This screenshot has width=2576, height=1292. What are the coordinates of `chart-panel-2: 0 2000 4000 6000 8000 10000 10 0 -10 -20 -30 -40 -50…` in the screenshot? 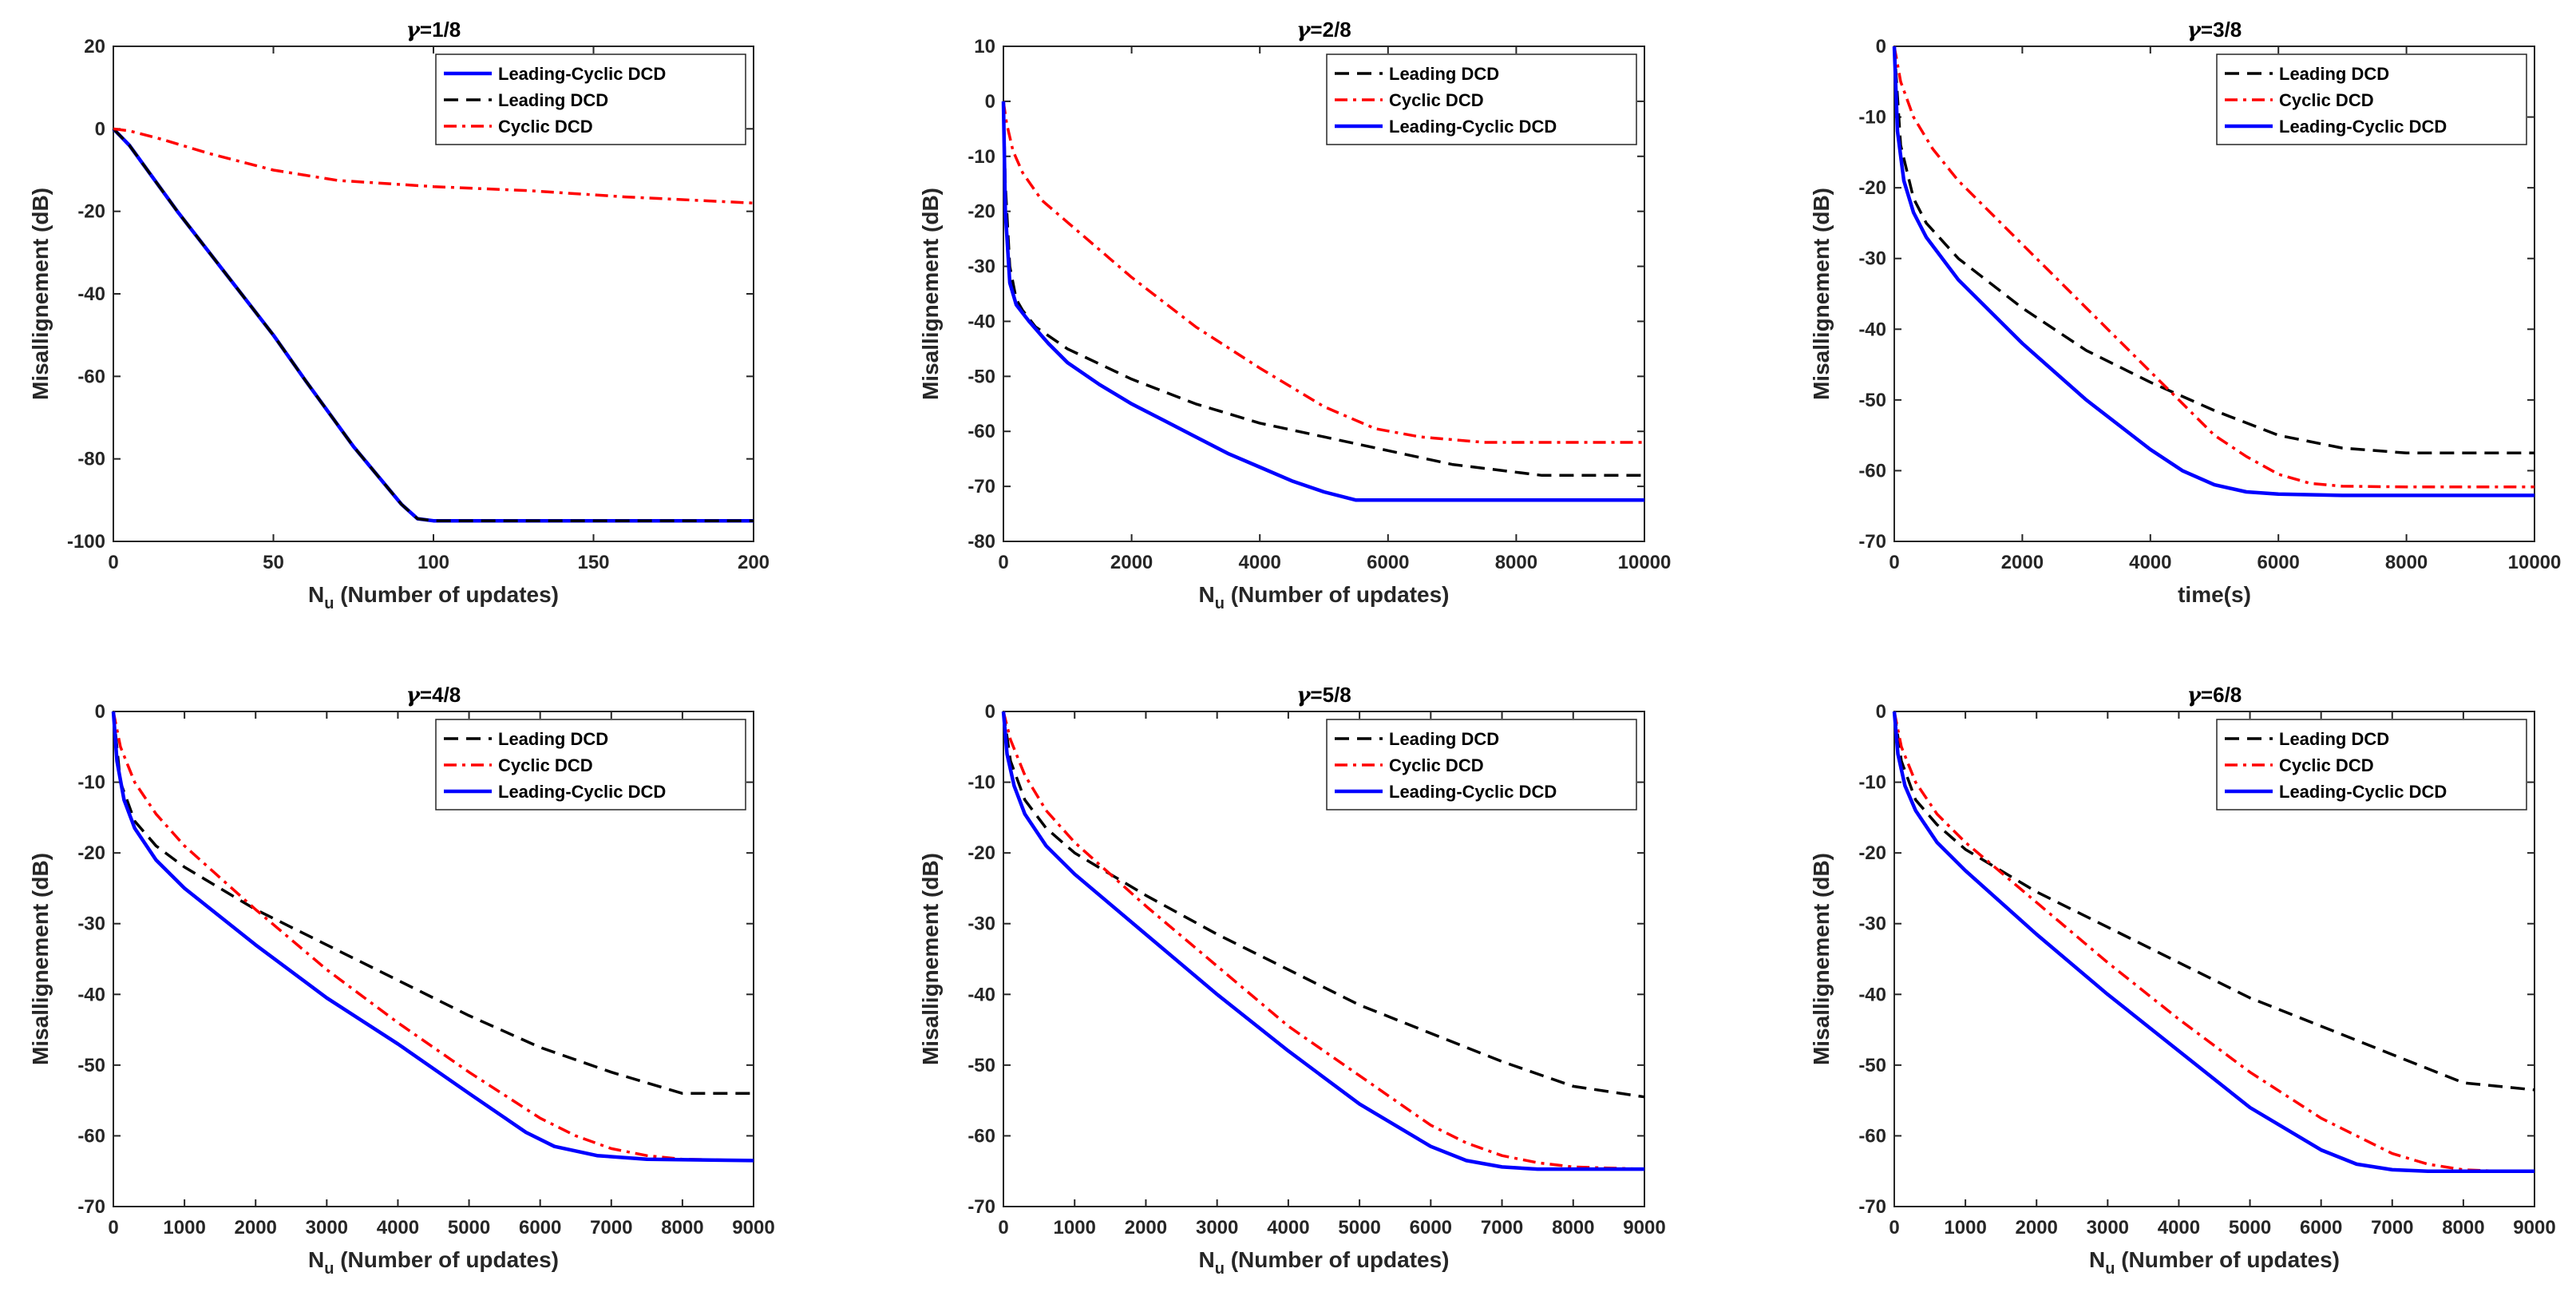 It's located at (1294, 315).